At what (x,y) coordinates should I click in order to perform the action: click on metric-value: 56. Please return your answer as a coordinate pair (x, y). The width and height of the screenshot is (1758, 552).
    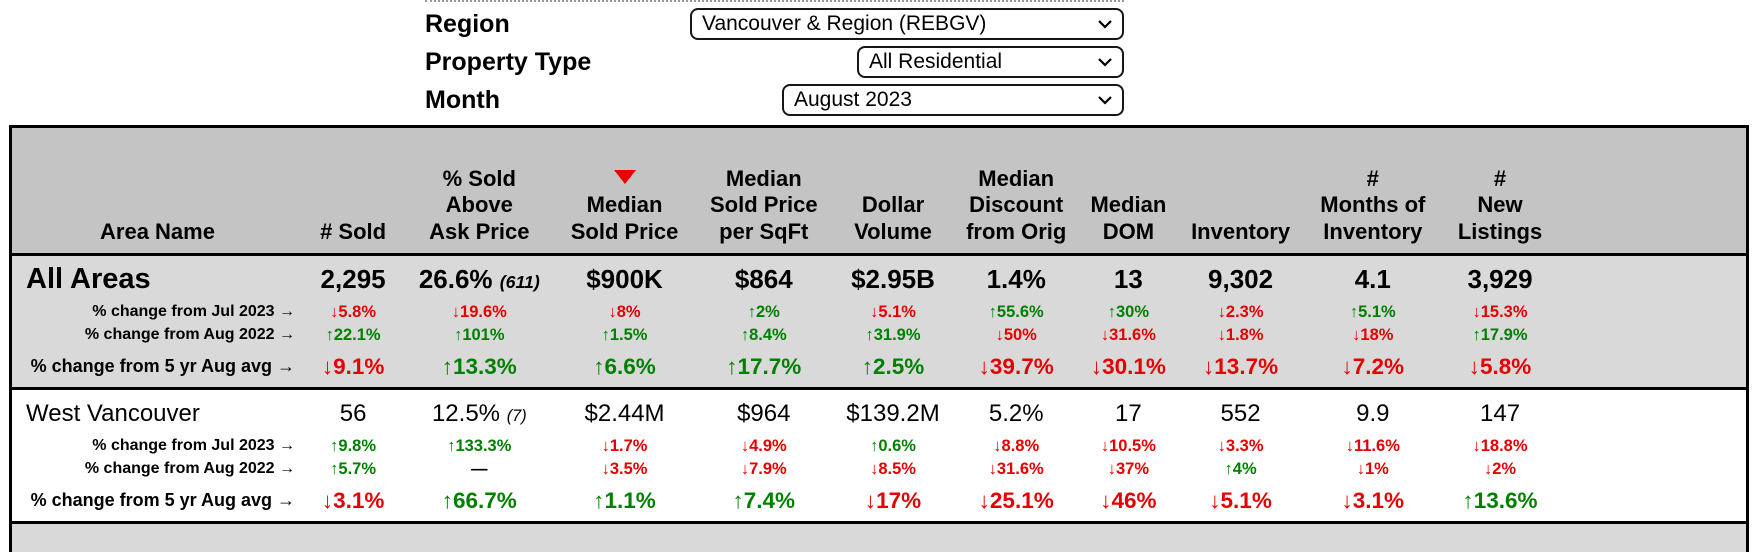
    Looking at the image, I should click on (353, 411).